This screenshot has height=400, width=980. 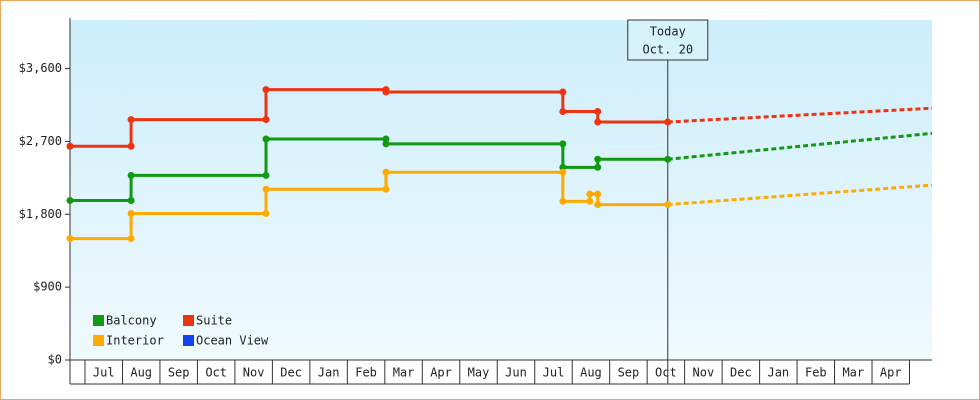 What do you see at coordinates (668, 32) in the screenshot?
I see `today-label: Today` at bounding box center [668, 32].